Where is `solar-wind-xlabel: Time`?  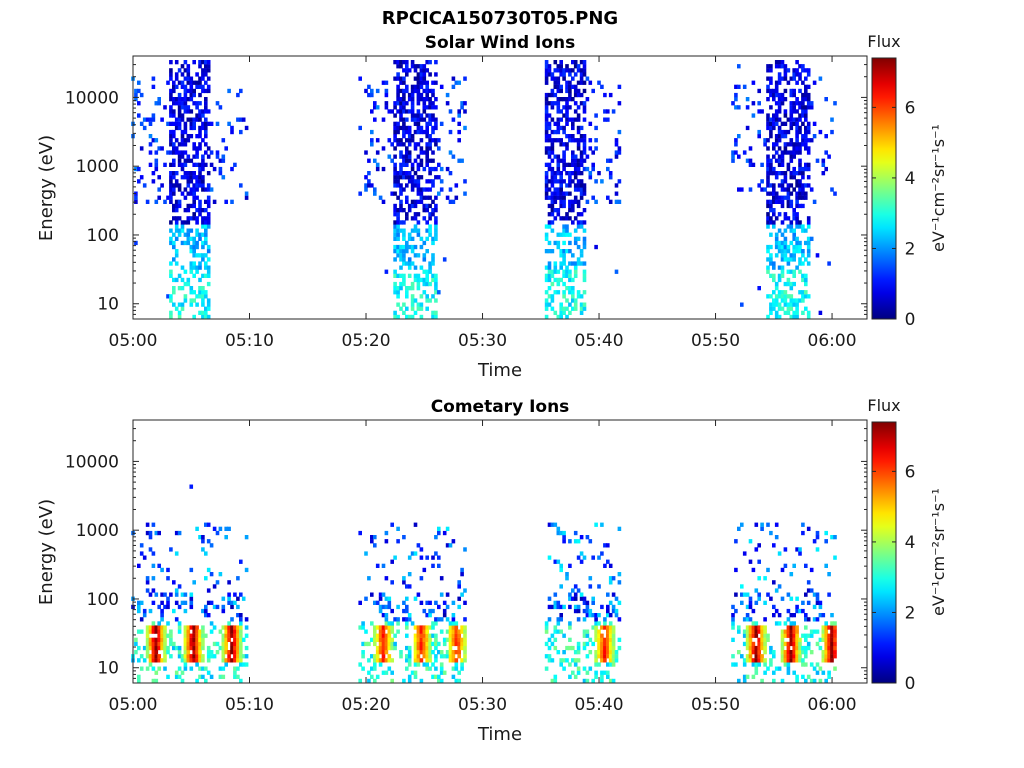
solar-wind-xlabel: Time is located at coordinates (499, 370).